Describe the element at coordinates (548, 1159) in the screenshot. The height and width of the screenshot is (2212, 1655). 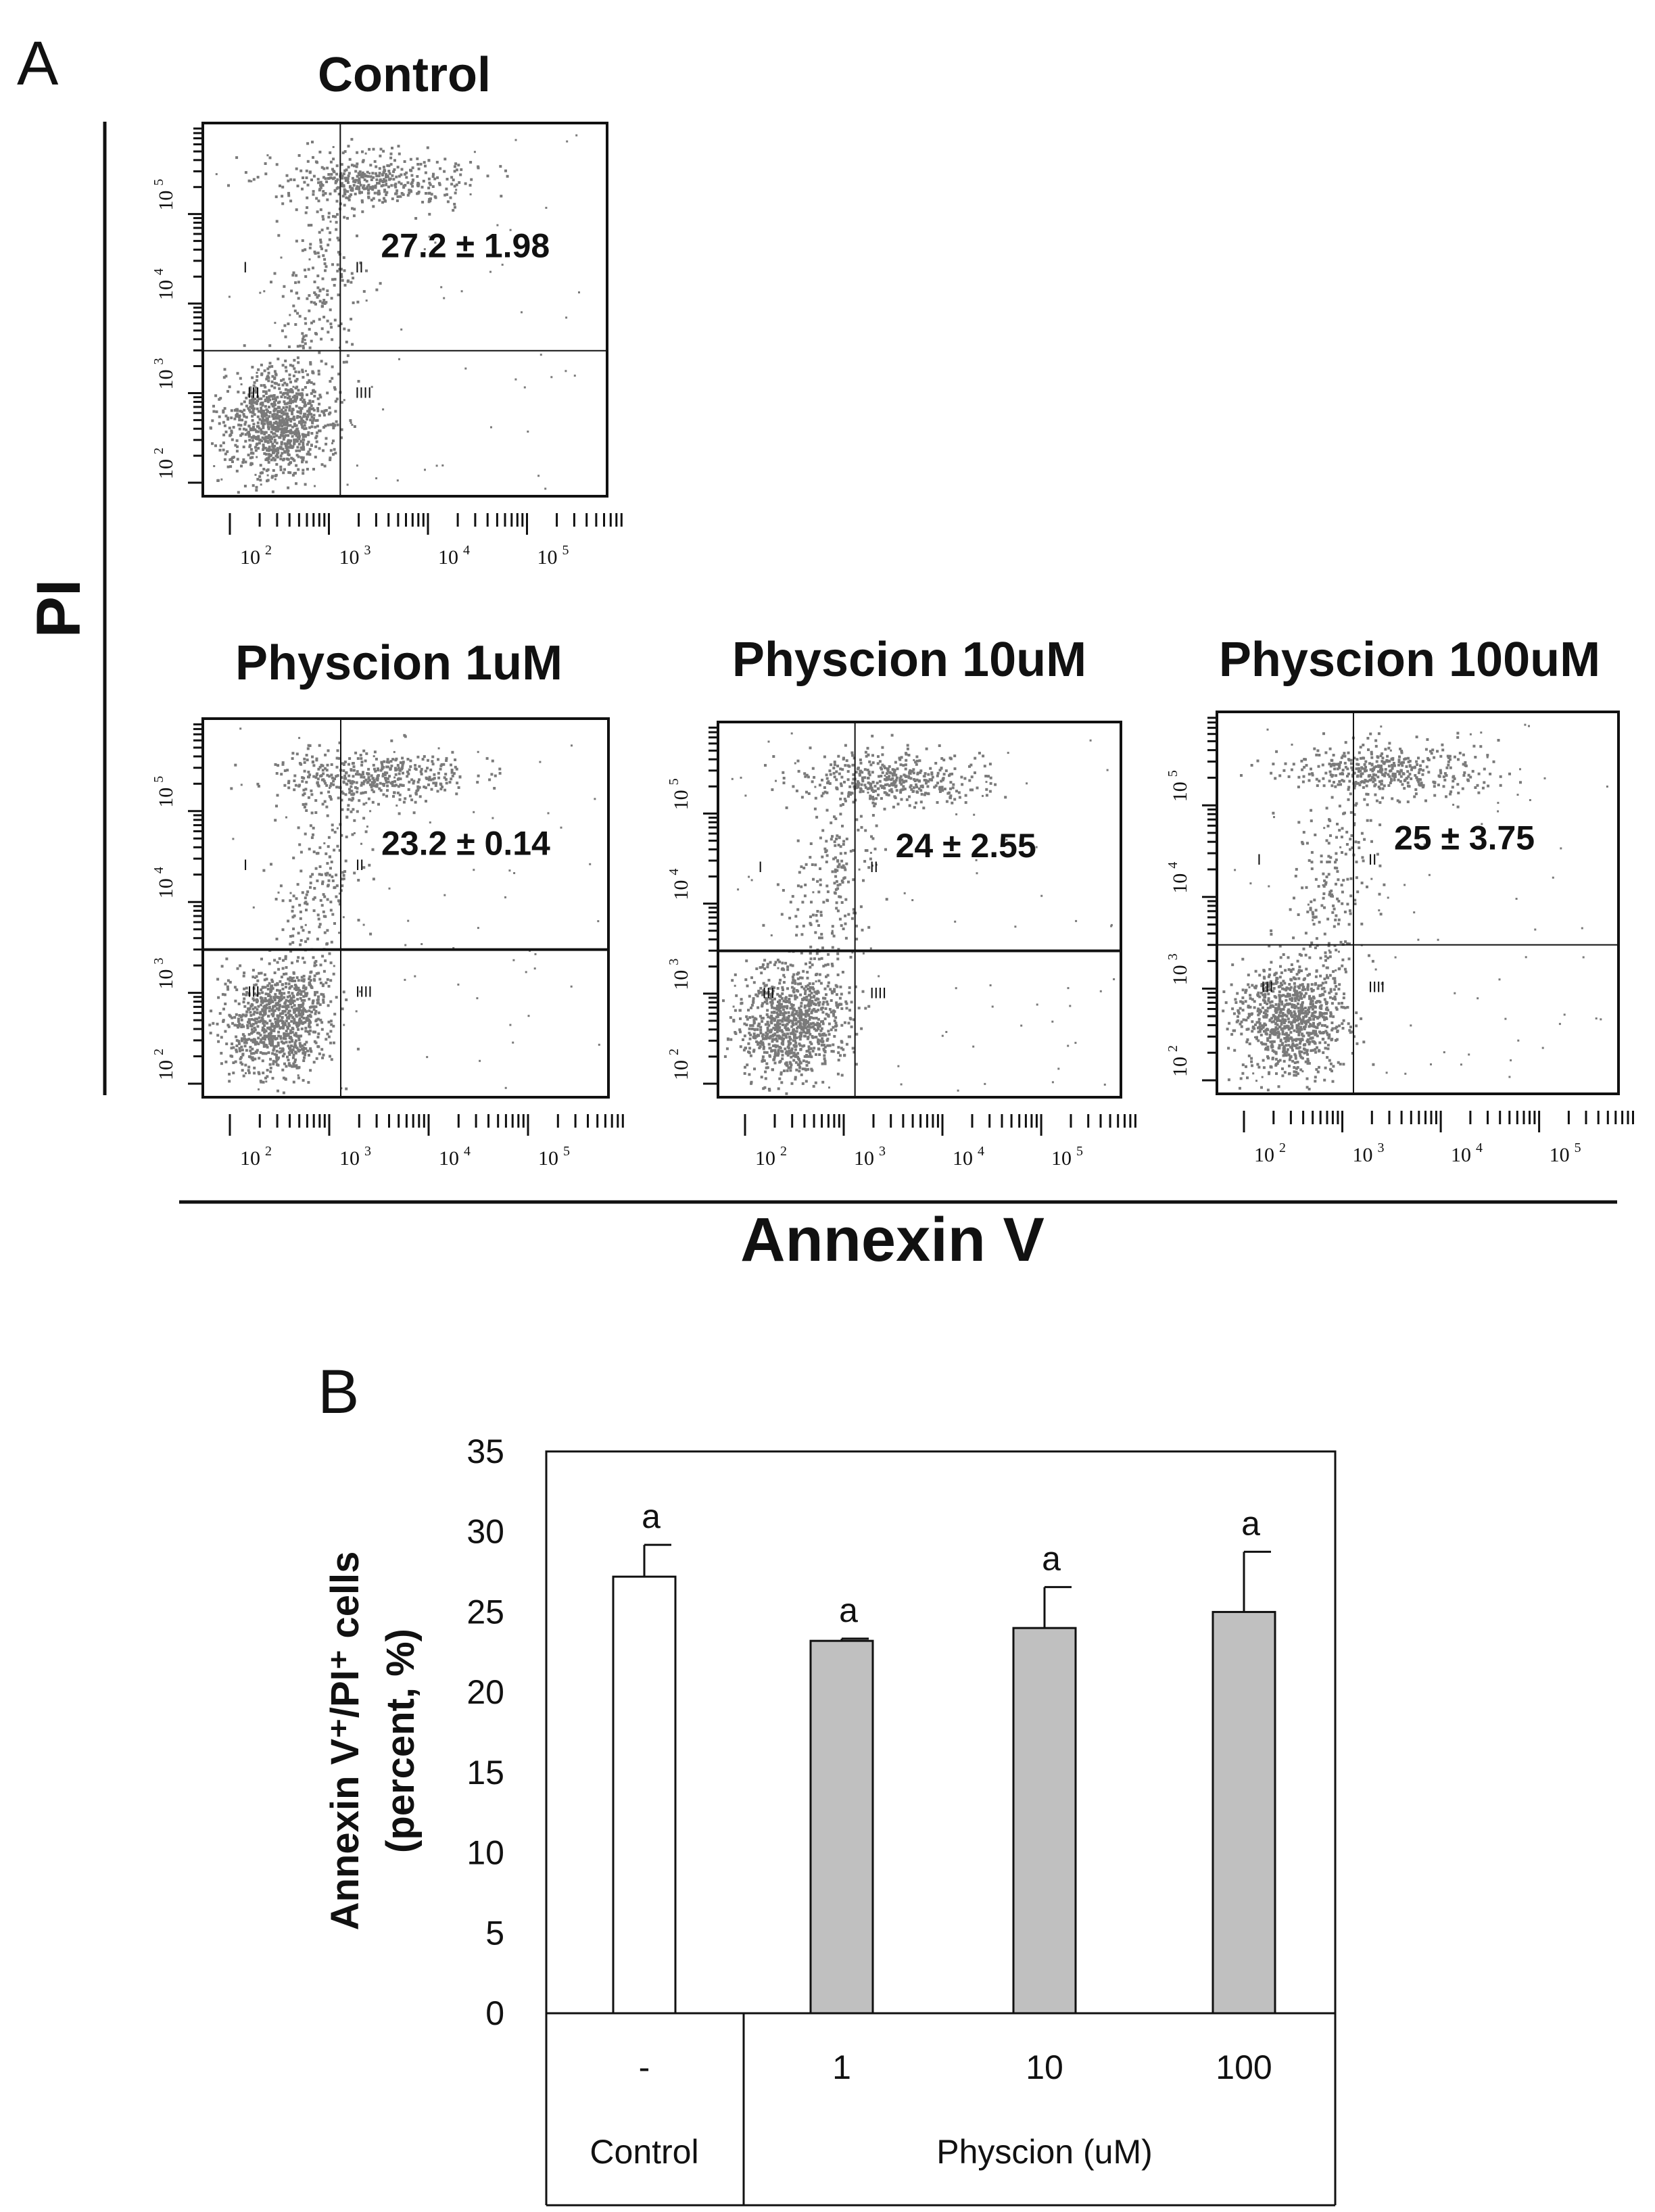
I see `x-tick-label: 10` at that location.